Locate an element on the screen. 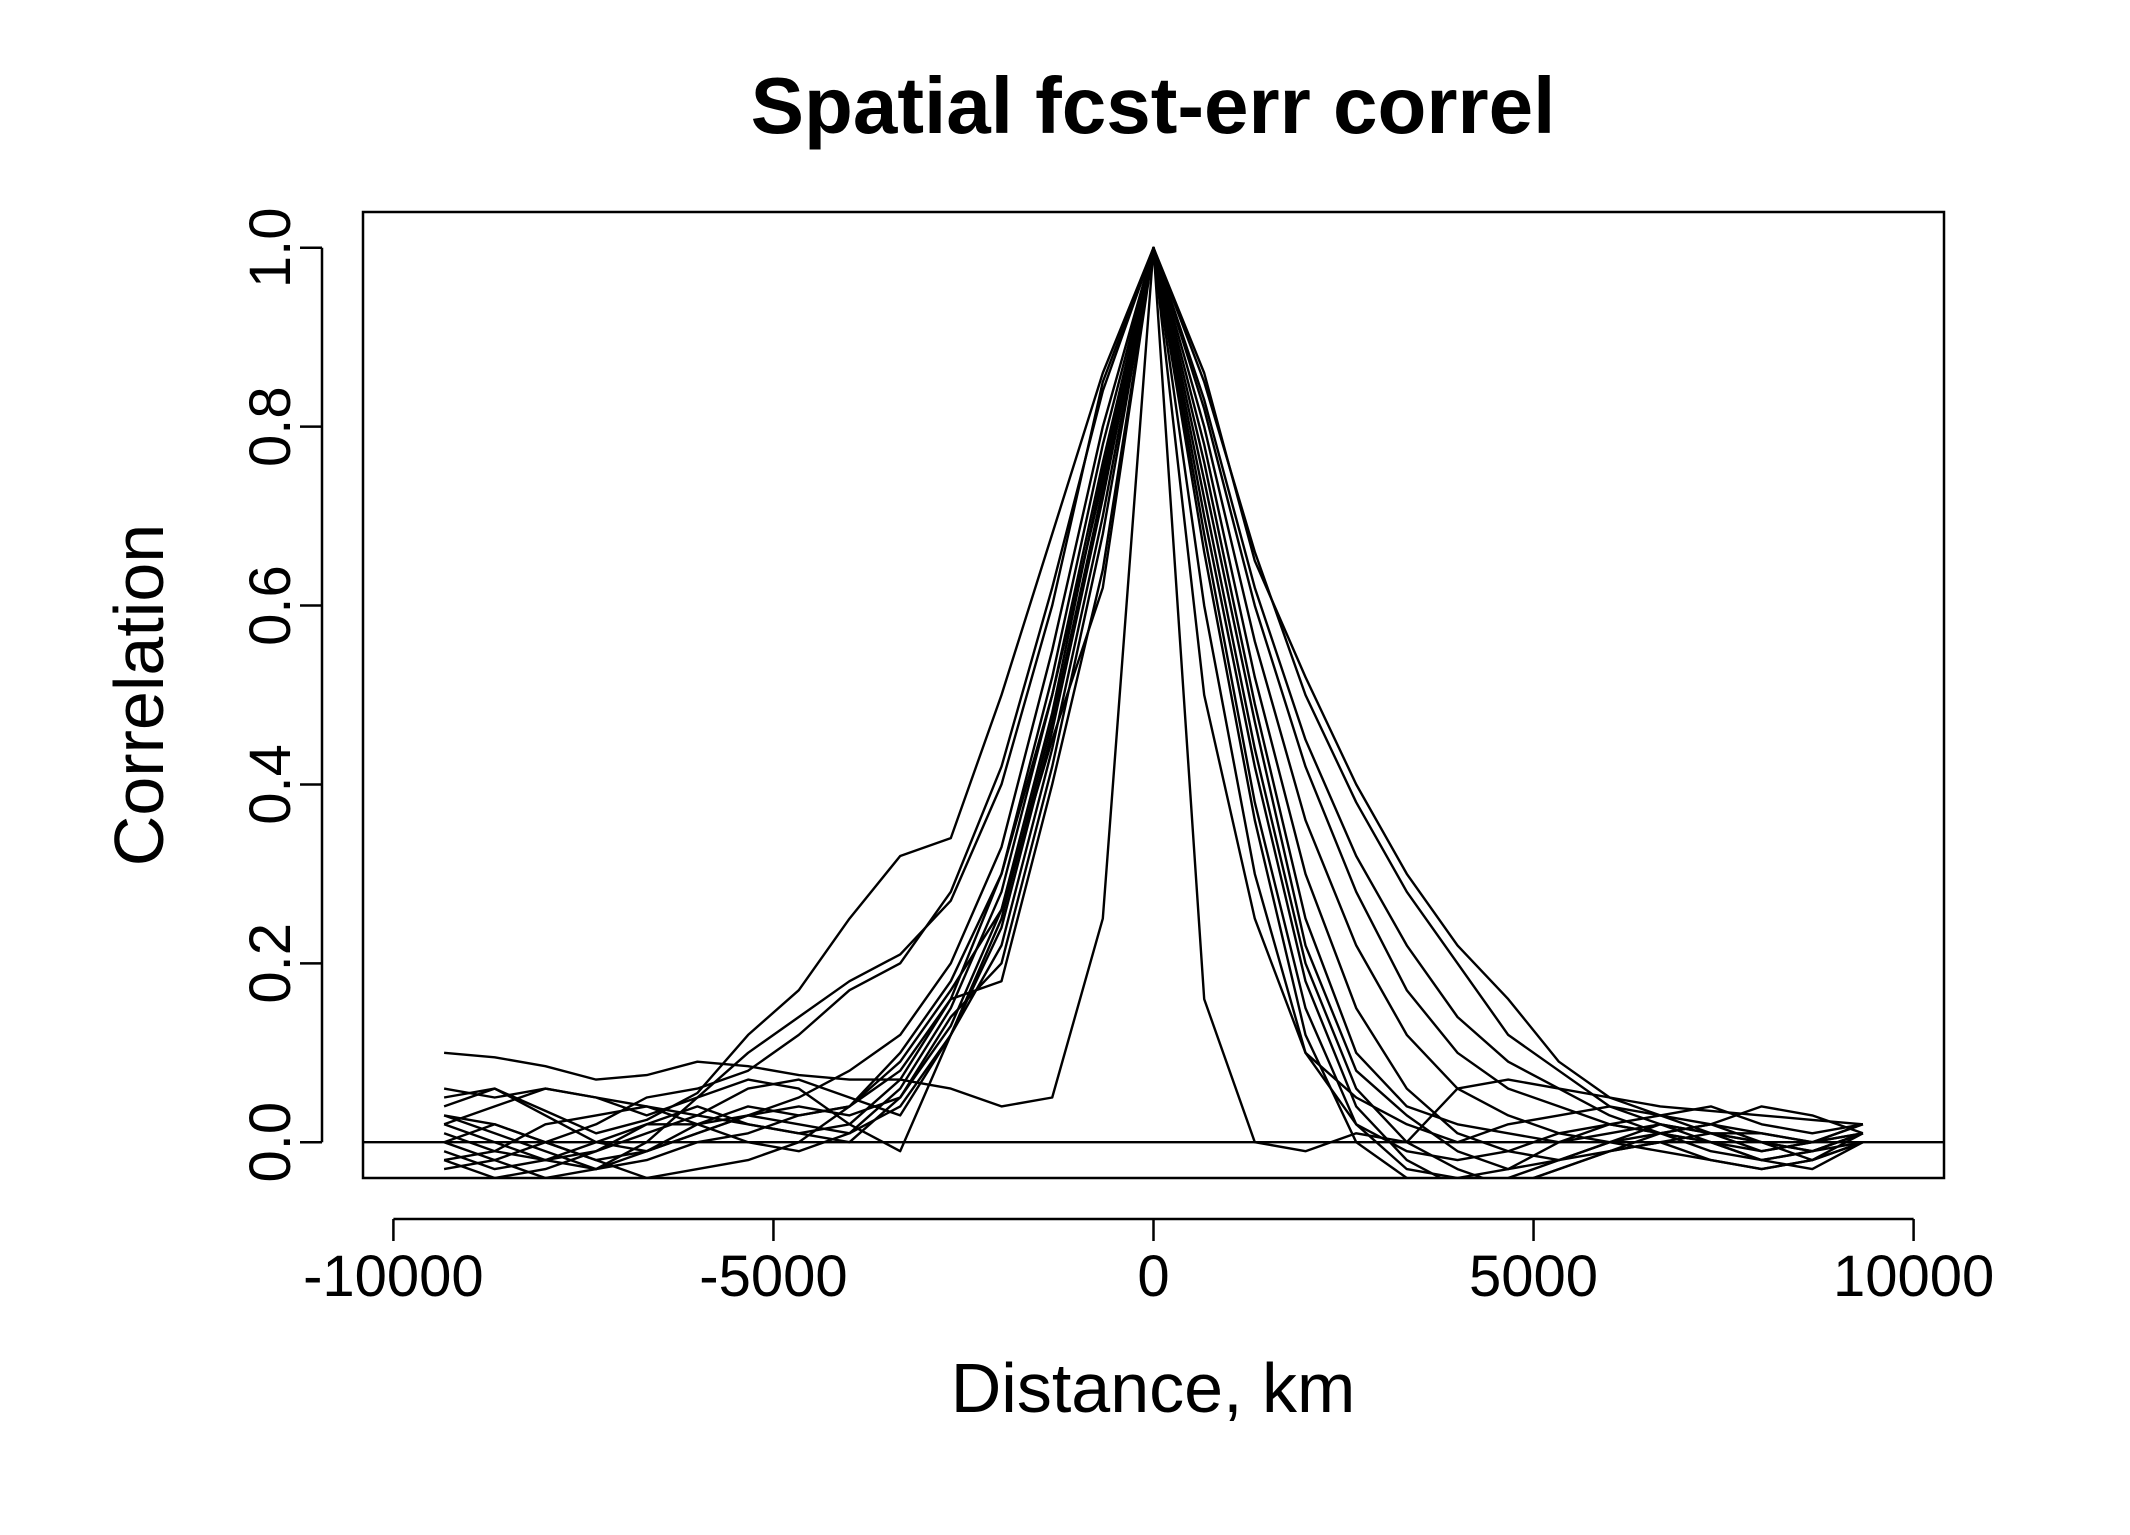  y-tick-label: 0.6 is located at coordinates (270, 605).